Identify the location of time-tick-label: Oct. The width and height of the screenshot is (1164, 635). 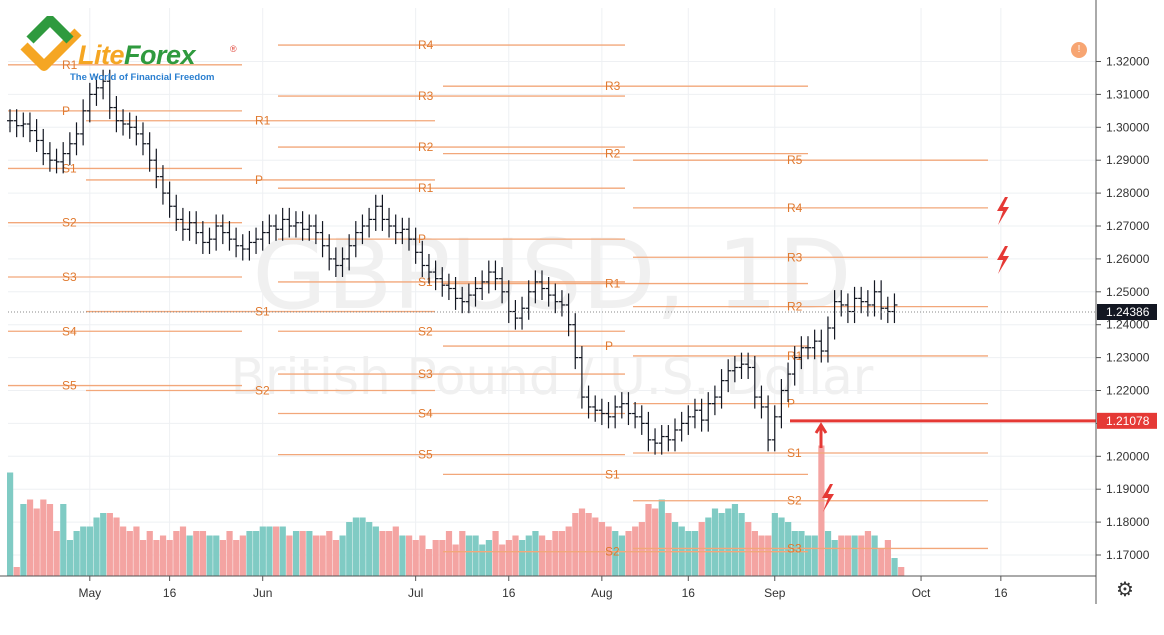
(921, 593).